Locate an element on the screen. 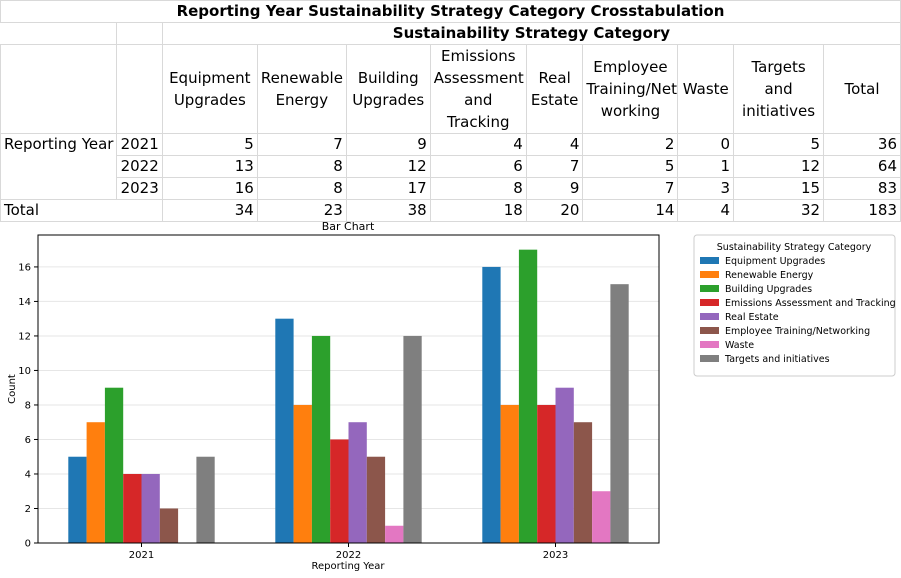 The image size is (901, 578). table-cell: 38 is located at coordinates (388, 210).